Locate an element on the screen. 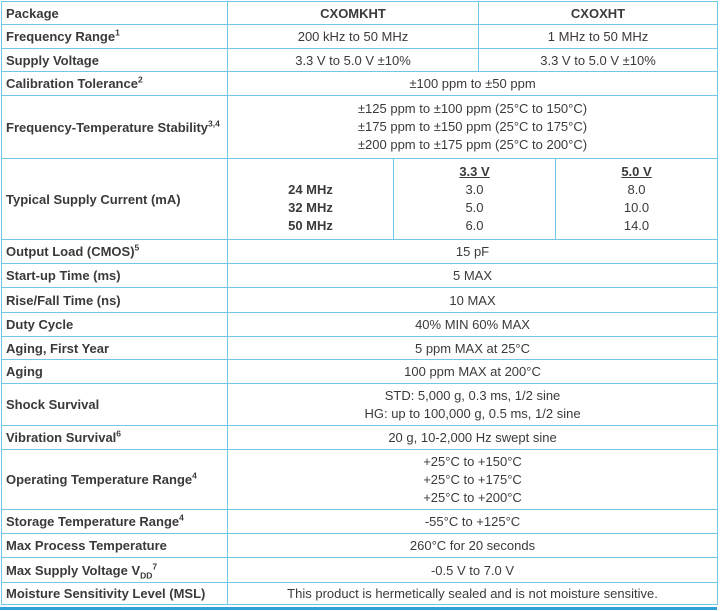  row-aging-first-year: Aging, First Year 5 ppm MAX at 25°C is located at coordinates (360, 348).